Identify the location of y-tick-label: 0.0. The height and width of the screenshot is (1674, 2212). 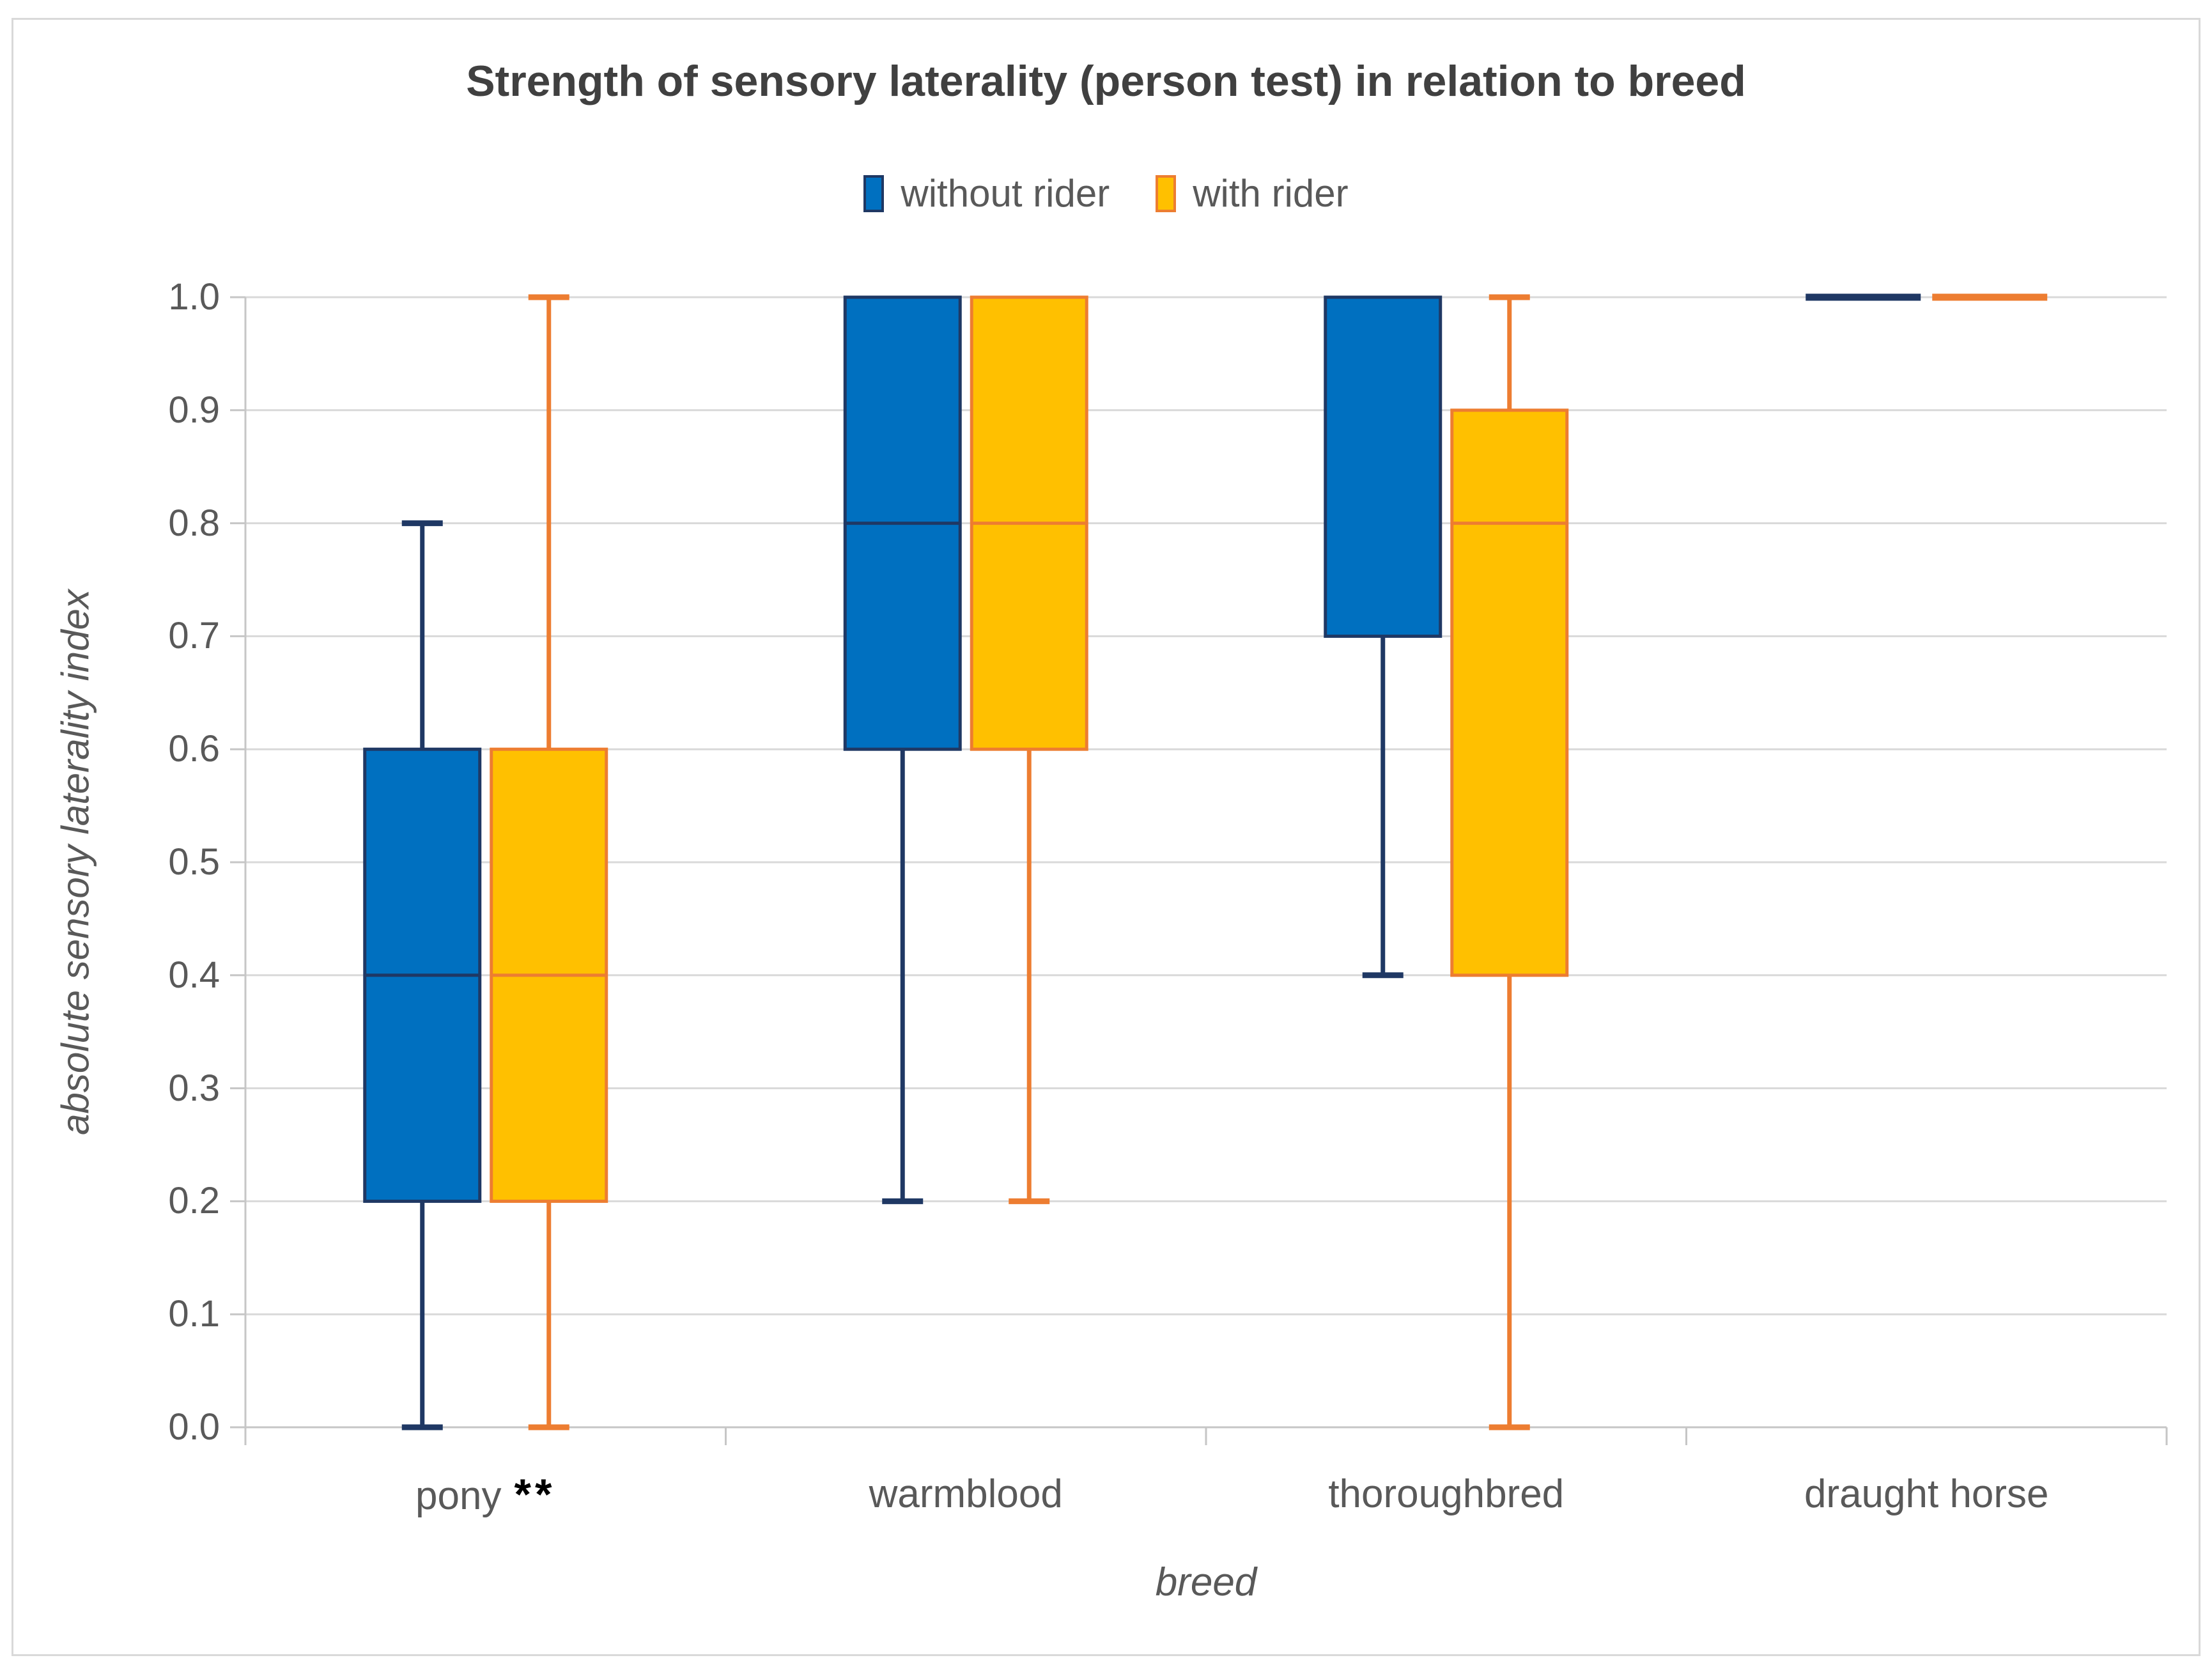
(194, 1427).